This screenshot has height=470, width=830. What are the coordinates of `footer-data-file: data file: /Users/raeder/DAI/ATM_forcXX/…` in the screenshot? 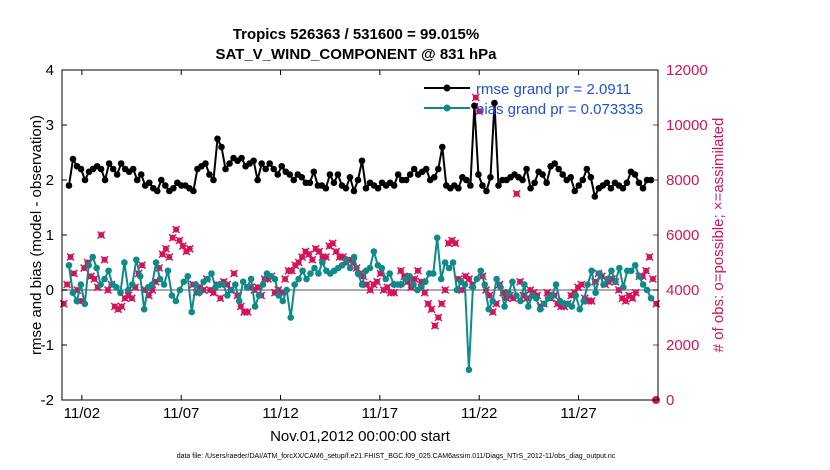 It's located at (396, 456).